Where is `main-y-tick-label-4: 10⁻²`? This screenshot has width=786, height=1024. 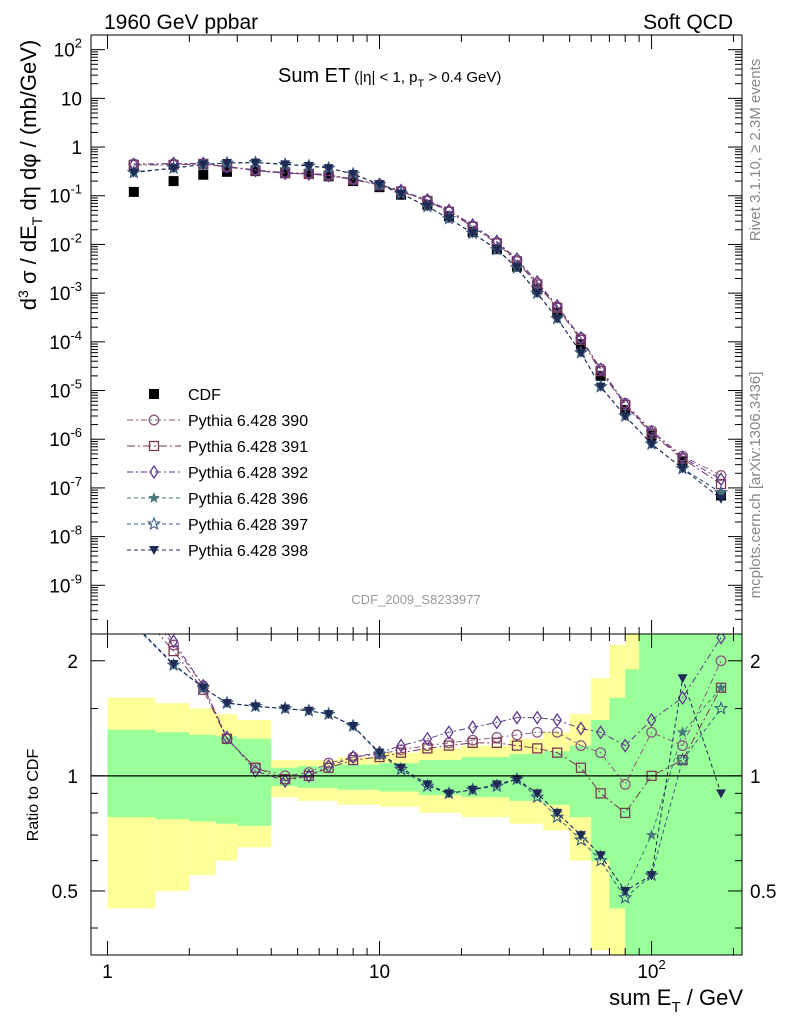
main-y-tick-label-4: 10⁻² is located at coordinates (65, 243).